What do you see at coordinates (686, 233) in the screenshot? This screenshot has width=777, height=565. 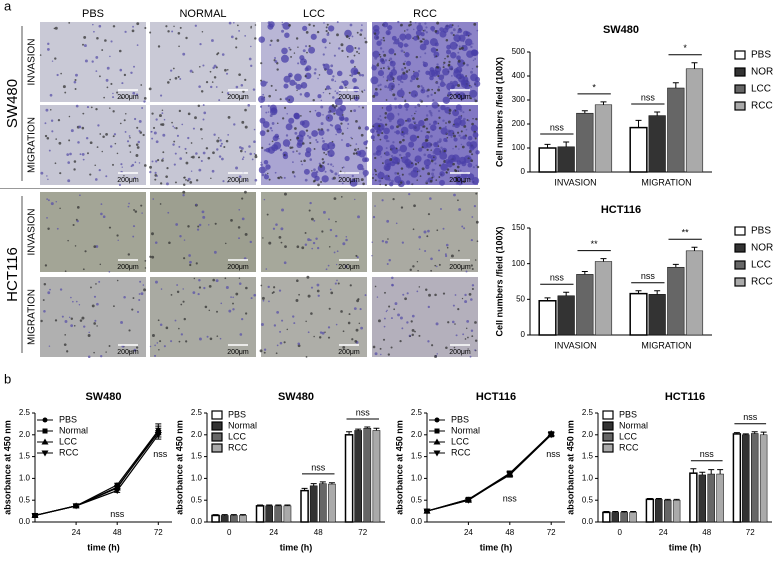 I see `significance-label: **` at bounding box center [686, 233].